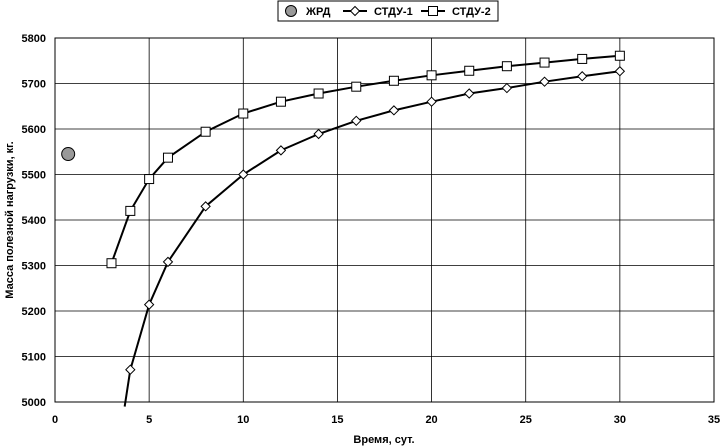  I want to click on y-tick-label: 5300, so click(34, 267).